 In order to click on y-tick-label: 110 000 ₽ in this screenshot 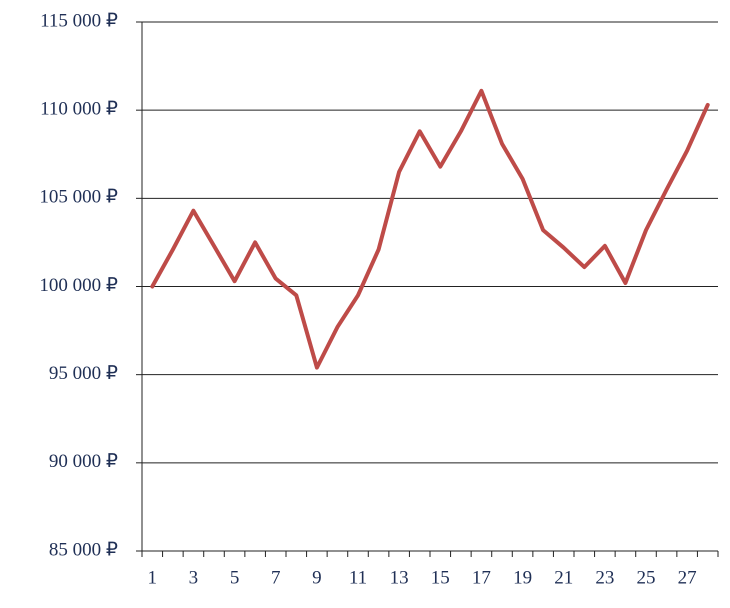, I will do `click(79, 109)`.